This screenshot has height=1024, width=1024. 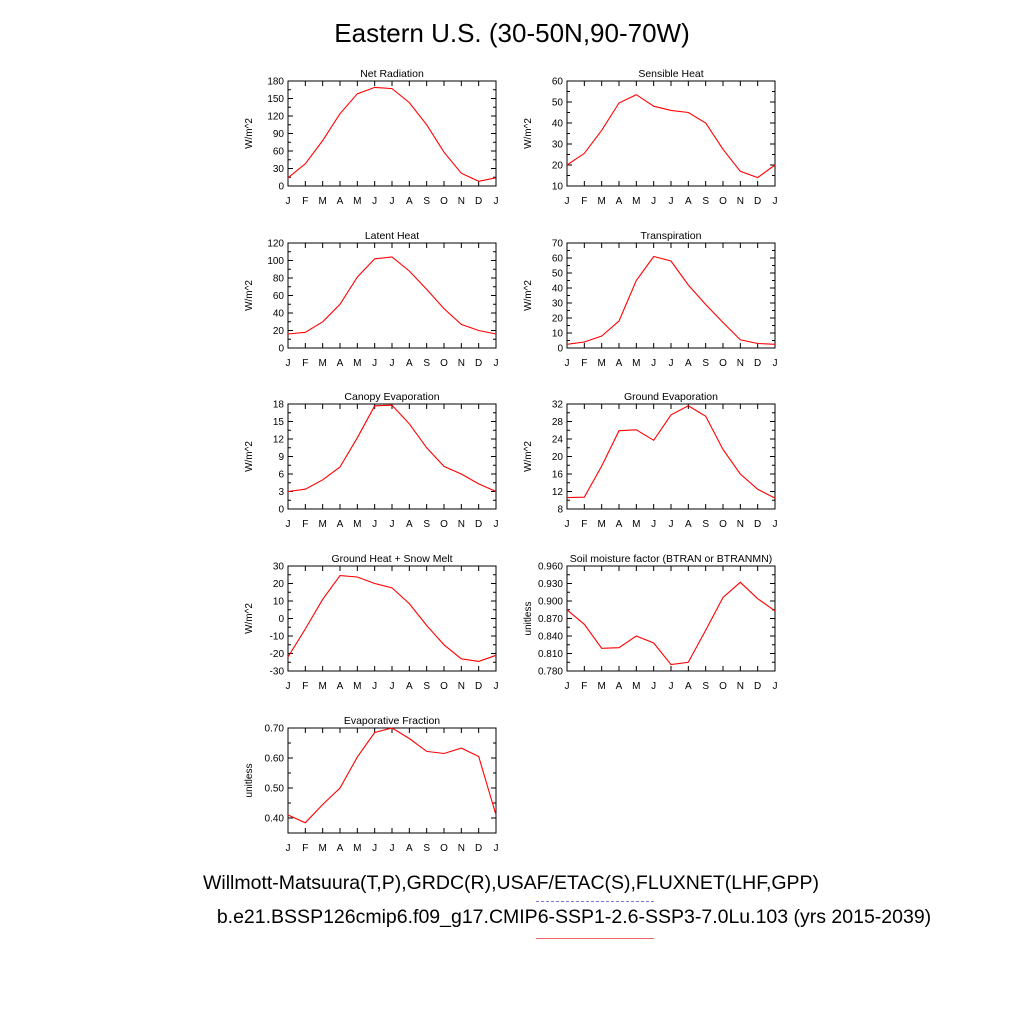 I want to click on chart-title: Sensible Heat, so click(x=670, y=74).